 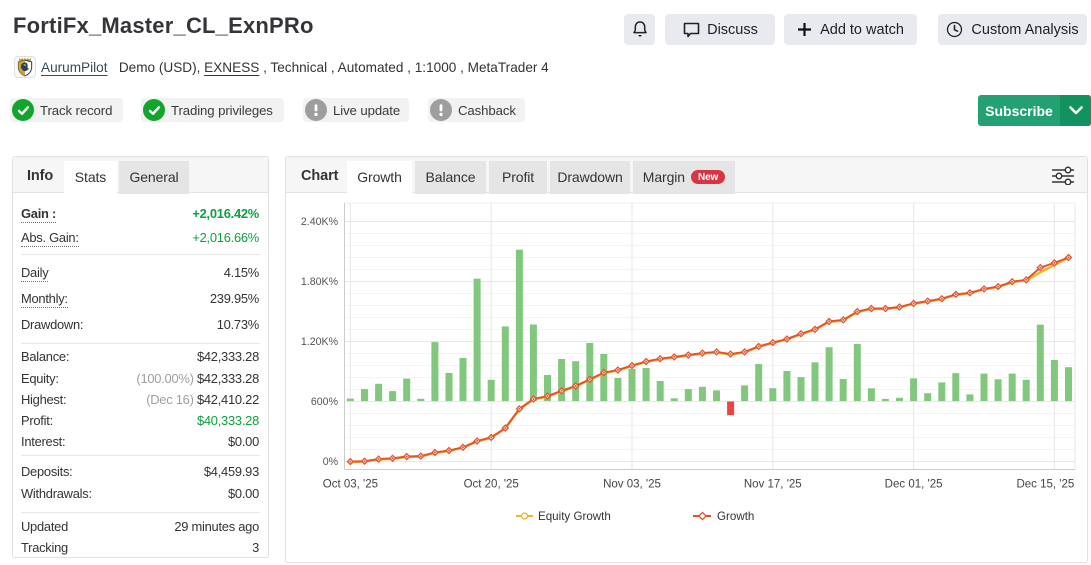 What do you see at coordinates (632, 485) in the screenshot?
I see `svg-text: Nov 03, '25` at bounding box center [632, 485].